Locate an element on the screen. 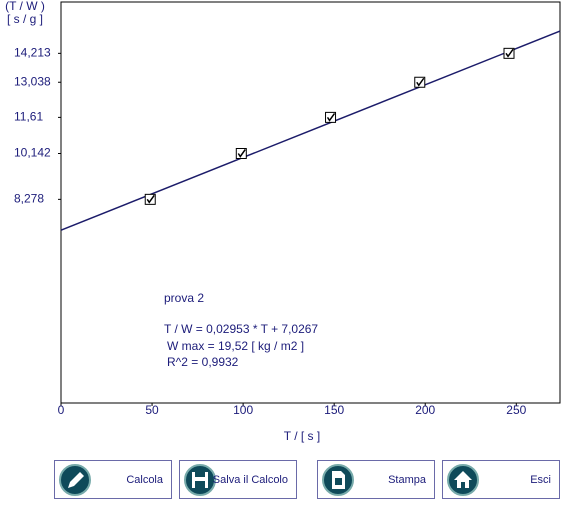 The height and width of the screenshot is (526, 569). button-label: Salva il Calcolo is located at coordinates (250, 480).